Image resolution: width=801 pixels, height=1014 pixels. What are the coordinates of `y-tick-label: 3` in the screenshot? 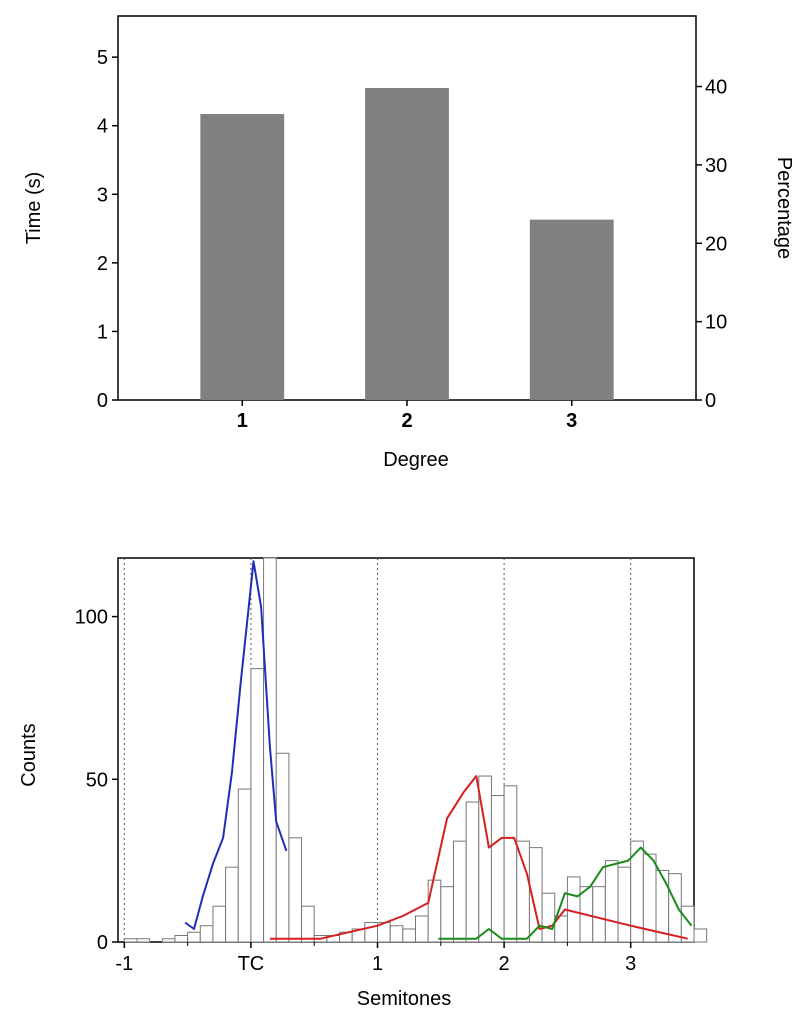 It's located at (102, 195).